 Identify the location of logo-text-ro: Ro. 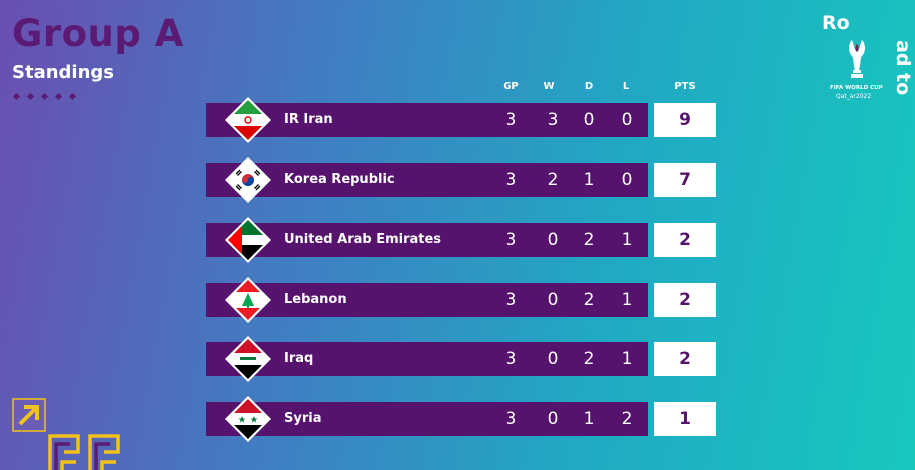
(836, 23).